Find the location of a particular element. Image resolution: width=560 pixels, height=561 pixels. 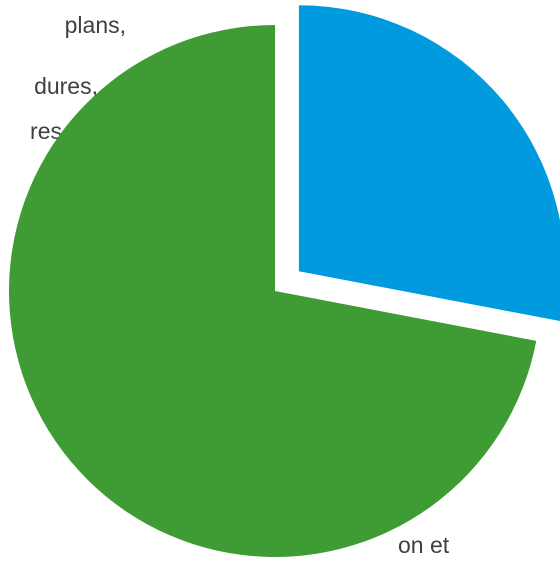

annotation-fragment: dures, is located at coordinates (66, 86).